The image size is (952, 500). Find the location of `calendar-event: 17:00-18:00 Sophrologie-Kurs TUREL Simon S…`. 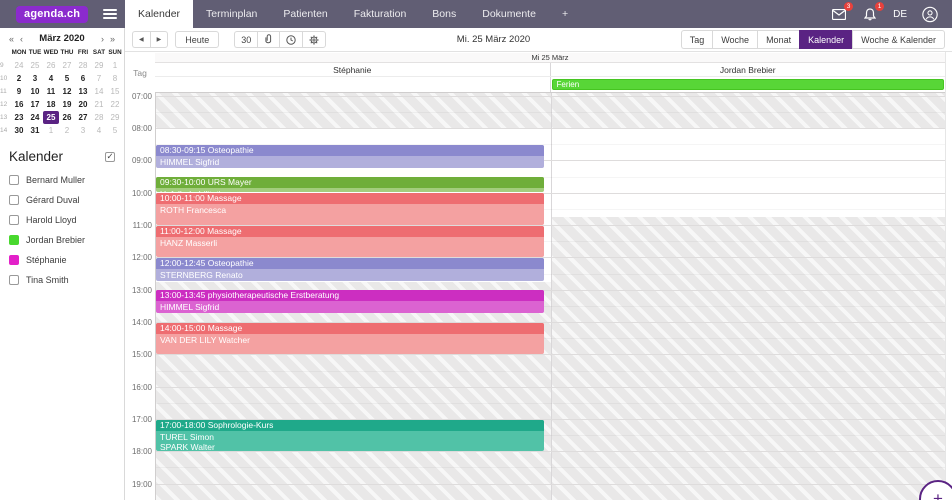

calendar-event: 17:00-18:00 Sophrologie-Kurs TUREL Simon S… is located at coordinates (350, 435).